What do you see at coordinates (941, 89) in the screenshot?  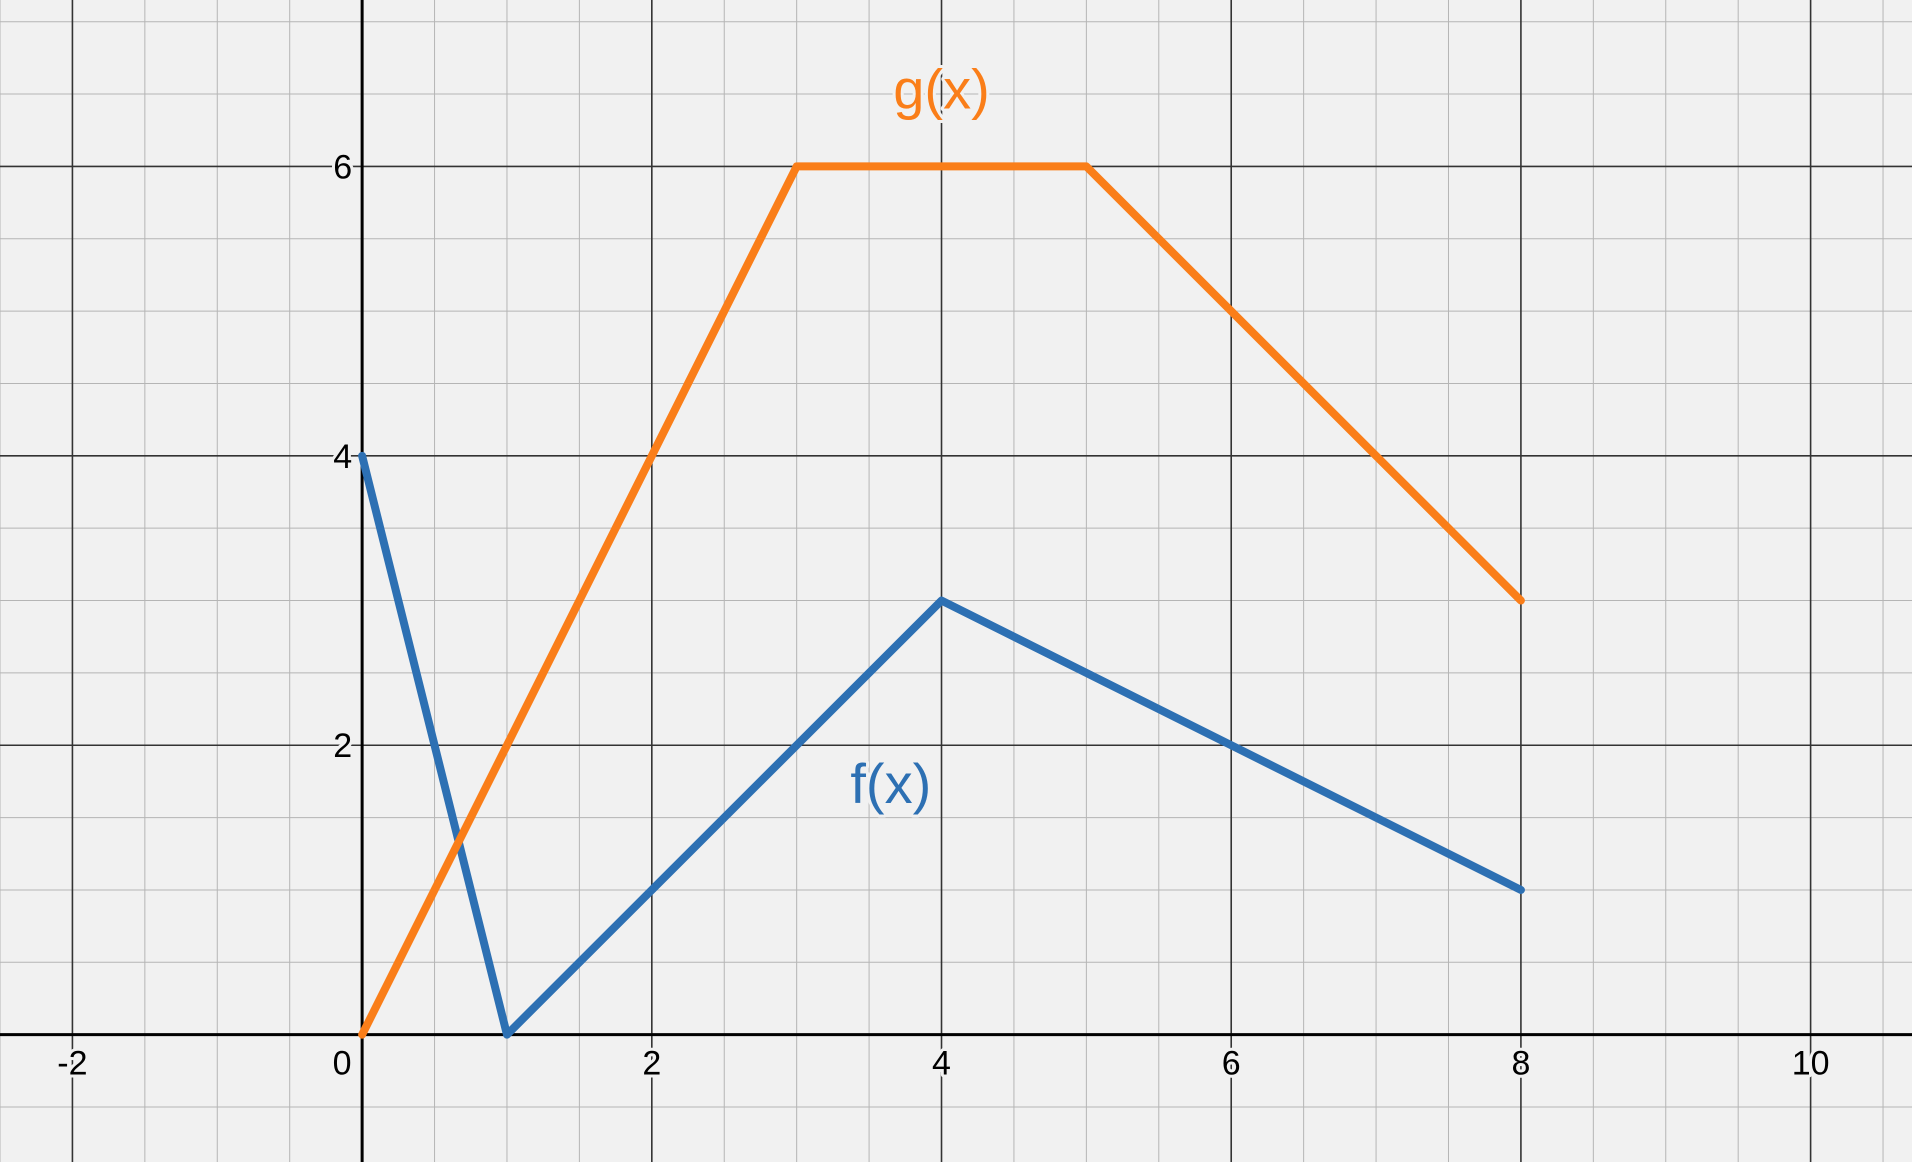 I see `series-label-2: g(x)` at bounding box center [941, 89].